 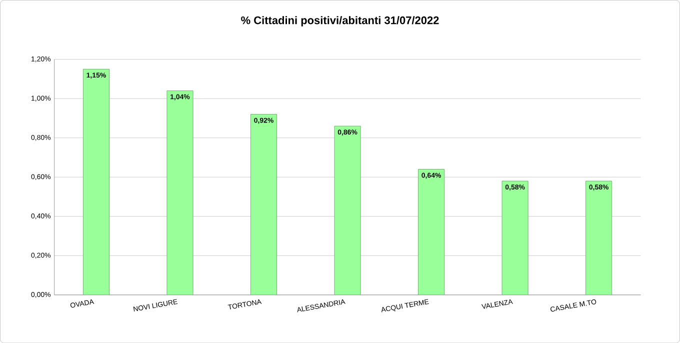 I want to click on chart-title: % Cittadini positivi/abitanti 31/07/2022, so click(x=340, y=21).